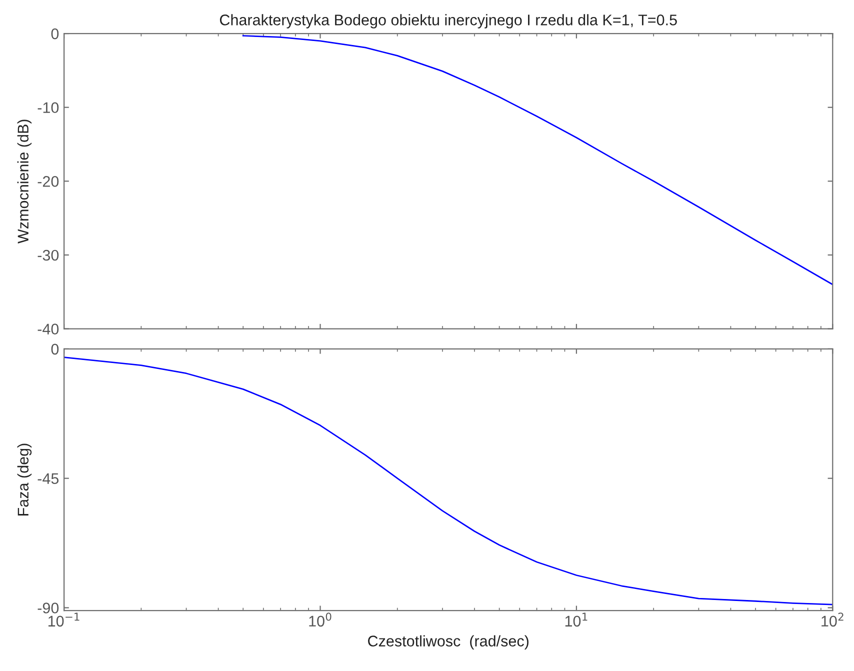  Describe the element at coordinates (64, 619) in the screenshot. I see `x-tick-label: 10$^{−1}$` at that location.